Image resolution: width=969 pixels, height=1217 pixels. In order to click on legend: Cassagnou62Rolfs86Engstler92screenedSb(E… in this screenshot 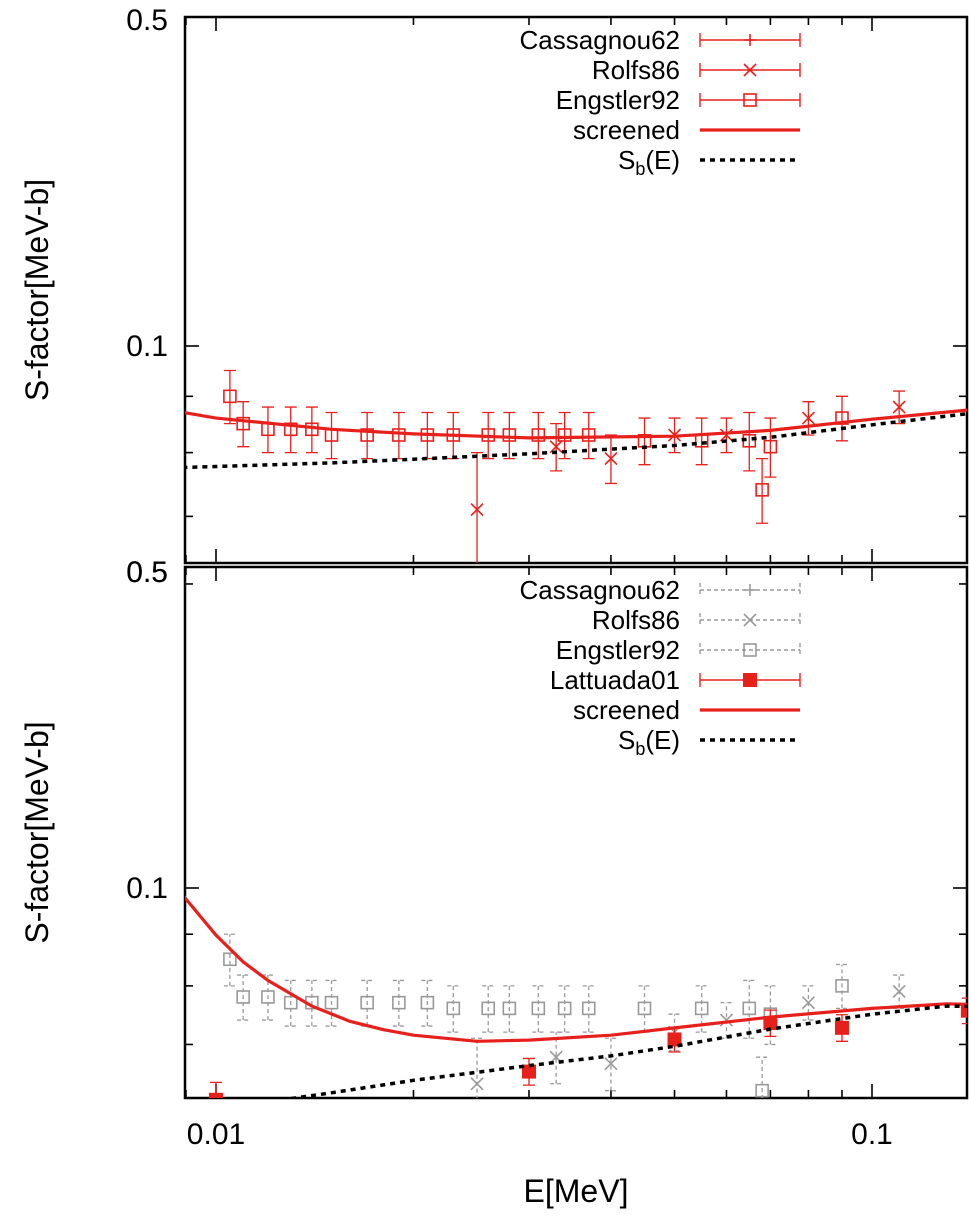, I will do `click(660, 102)`.